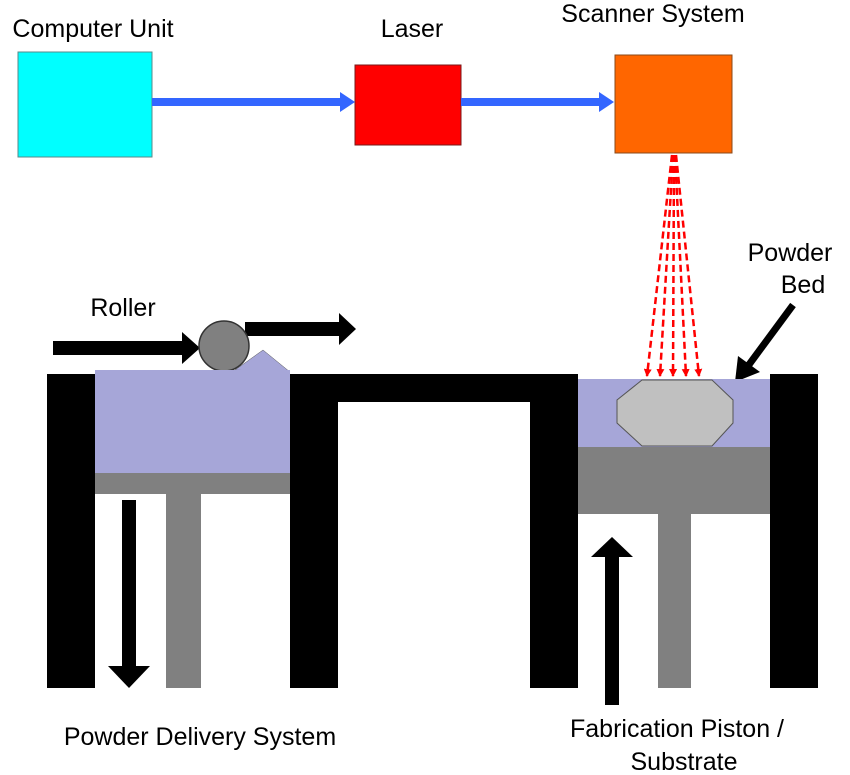  I want to click on delivery-powder, so click(192, 421).